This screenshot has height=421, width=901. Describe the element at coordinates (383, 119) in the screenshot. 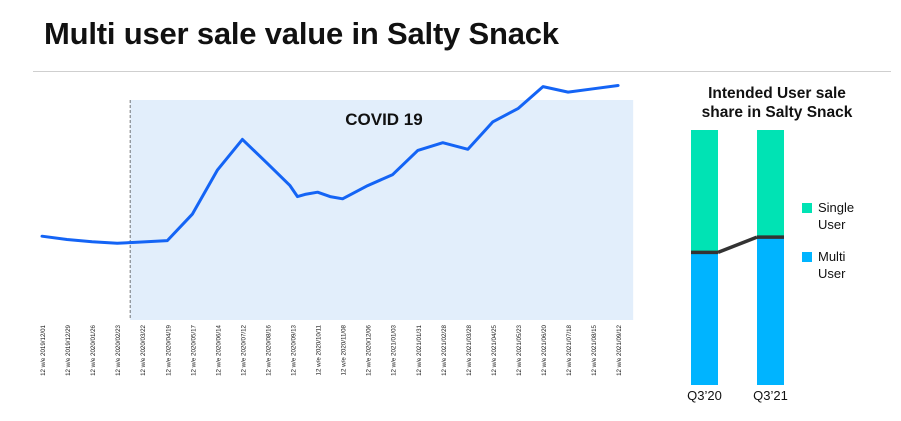

I see `covid-label: COVID 19` at that location.